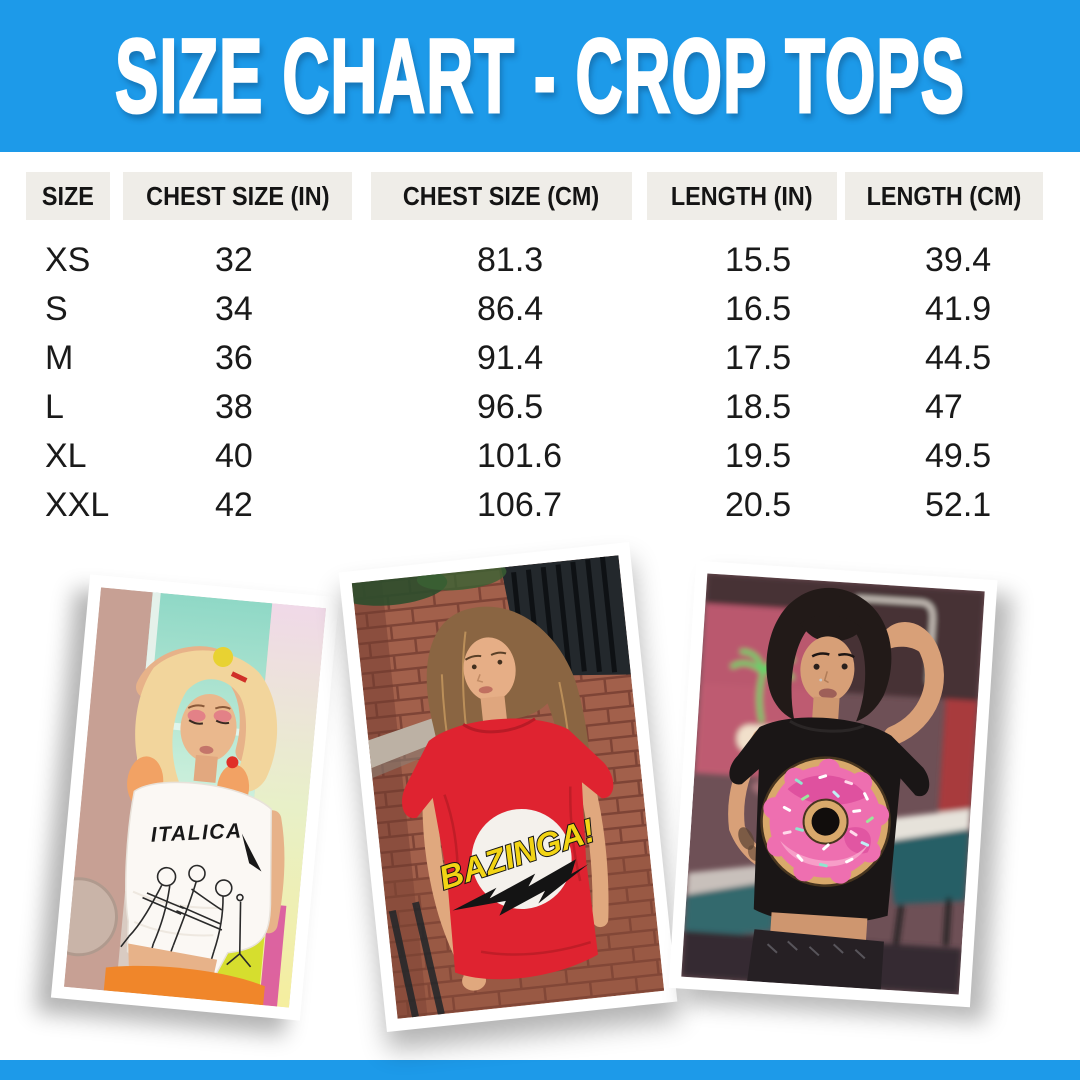  I want to click on table-cell: 32, so click(234, 260).